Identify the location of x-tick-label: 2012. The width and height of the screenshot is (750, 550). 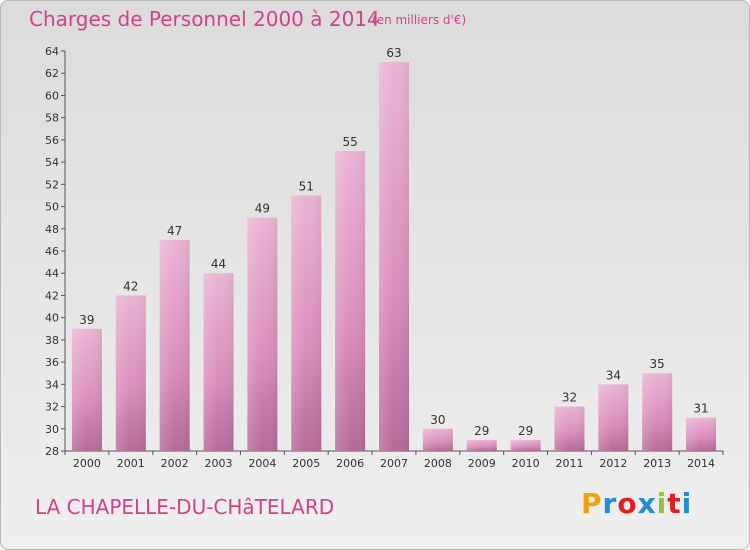
(613, 463).